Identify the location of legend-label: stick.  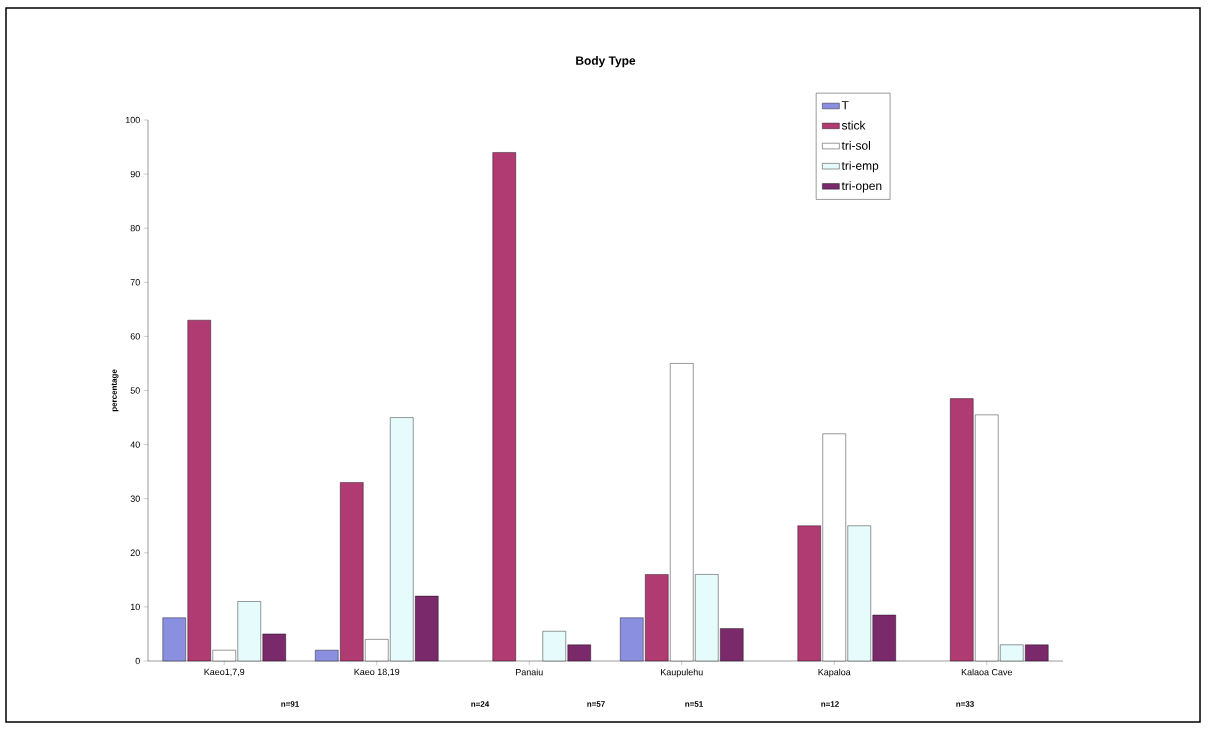
(853, 125).